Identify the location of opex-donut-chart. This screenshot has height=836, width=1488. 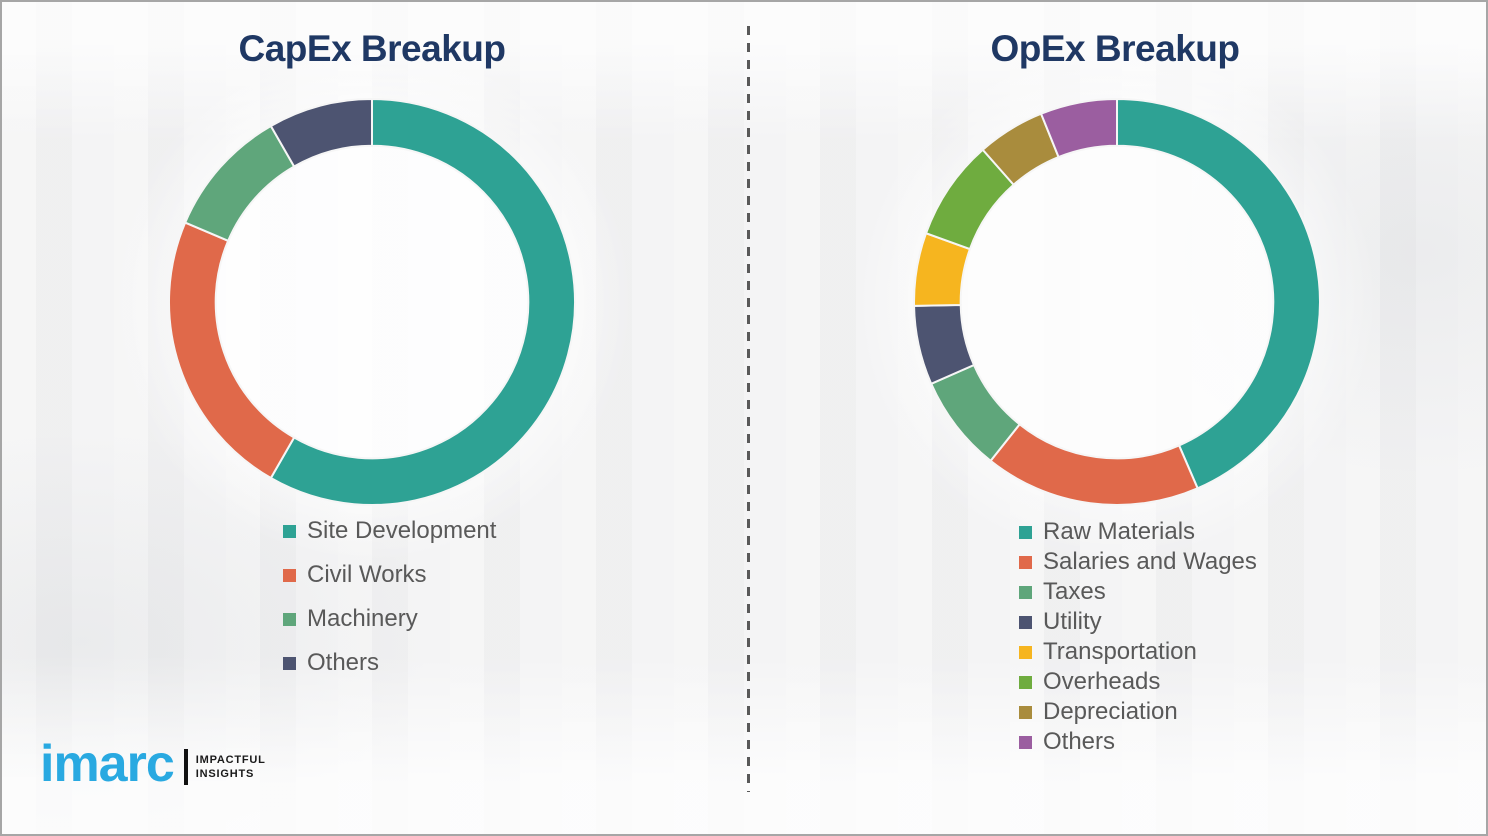
(1117, 301).